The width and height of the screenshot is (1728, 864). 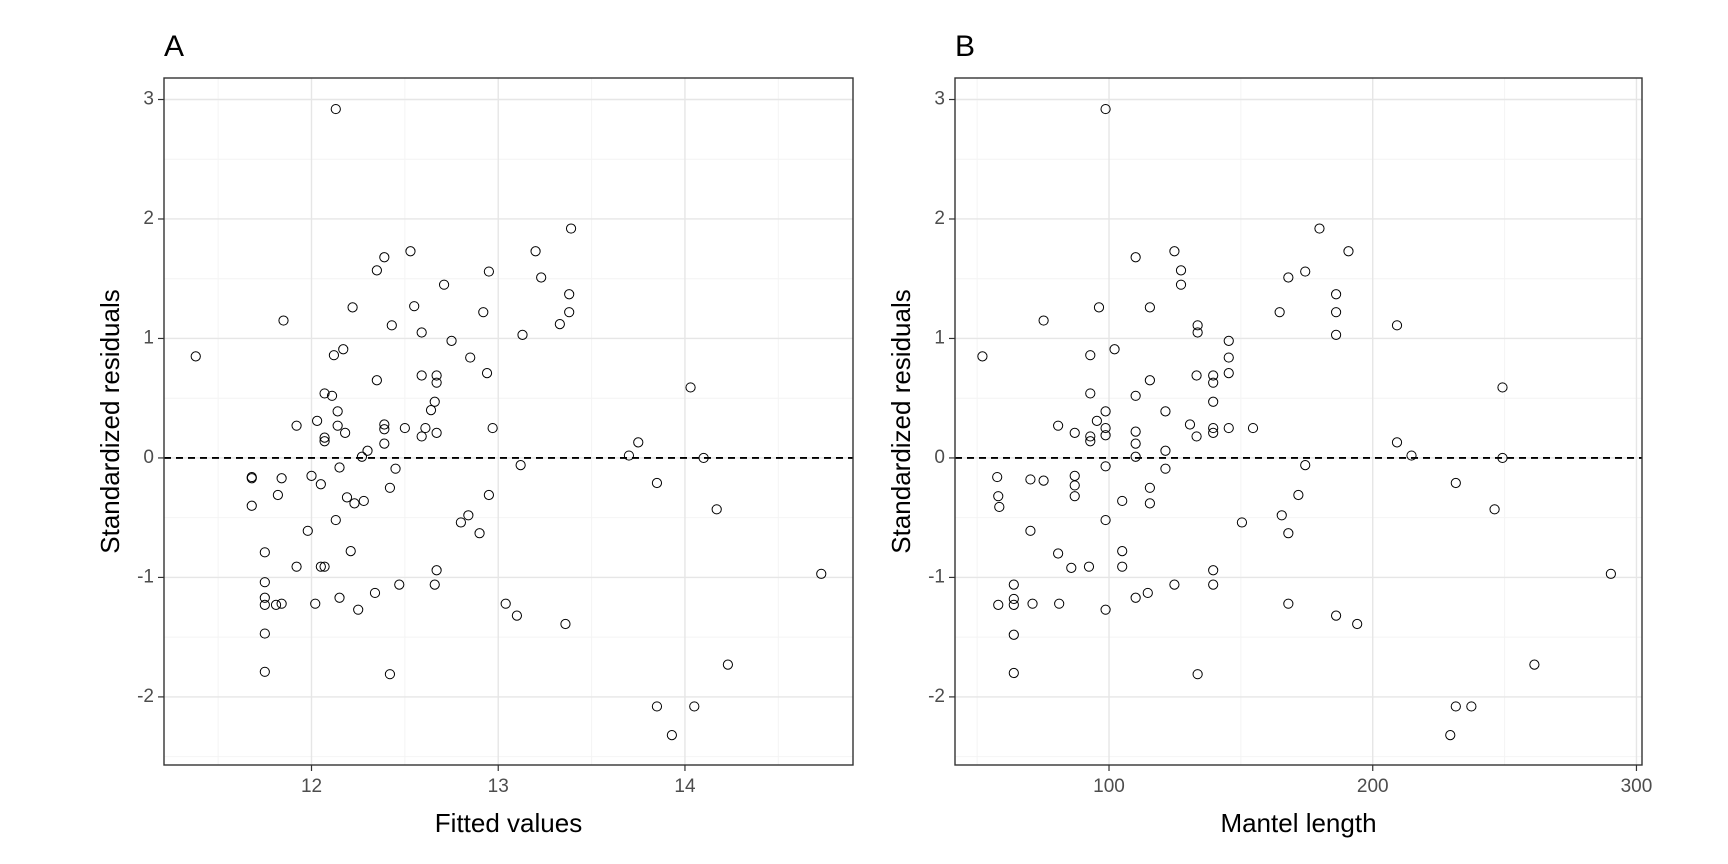 I want to click on y-tick-label: -1, so click(x=145, y=576).